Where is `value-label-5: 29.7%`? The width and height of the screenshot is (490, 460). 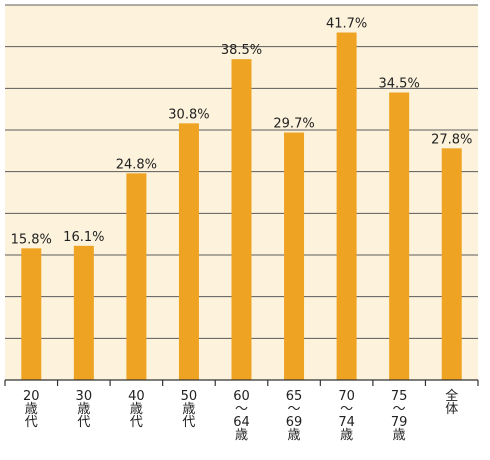
value-label-5: 29.7% is located at coordinates (293, 124).